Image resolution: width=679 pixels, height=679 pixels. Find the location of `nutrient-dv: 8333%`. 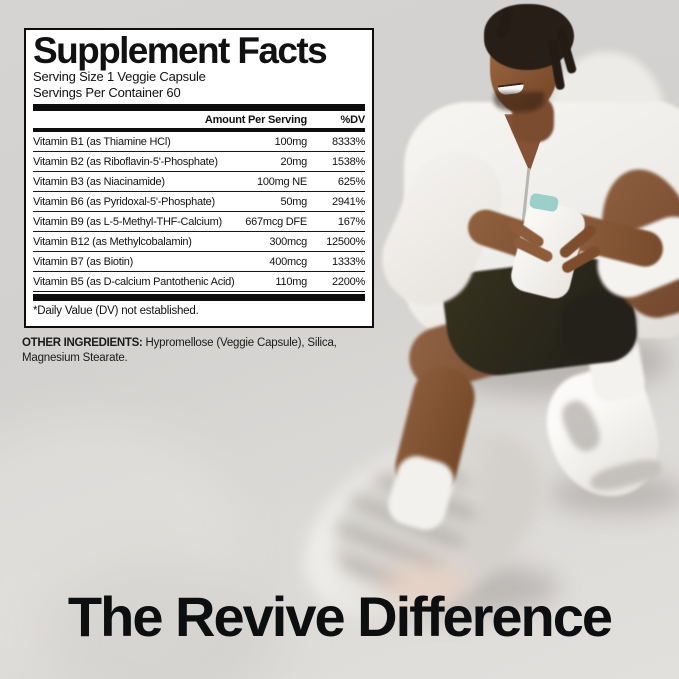

nutrient-dv: 8333% is located at coordinates (348, 141).